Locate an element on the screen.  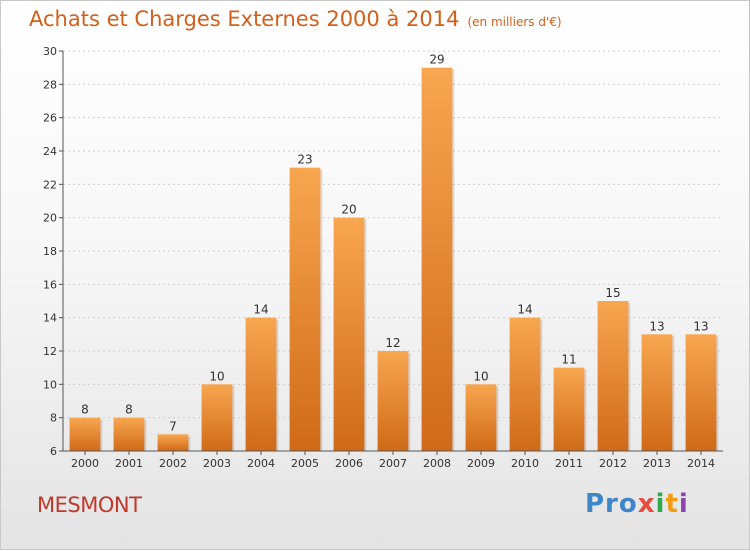
bar-value-label: 29 is located at coordinates (436, 60).